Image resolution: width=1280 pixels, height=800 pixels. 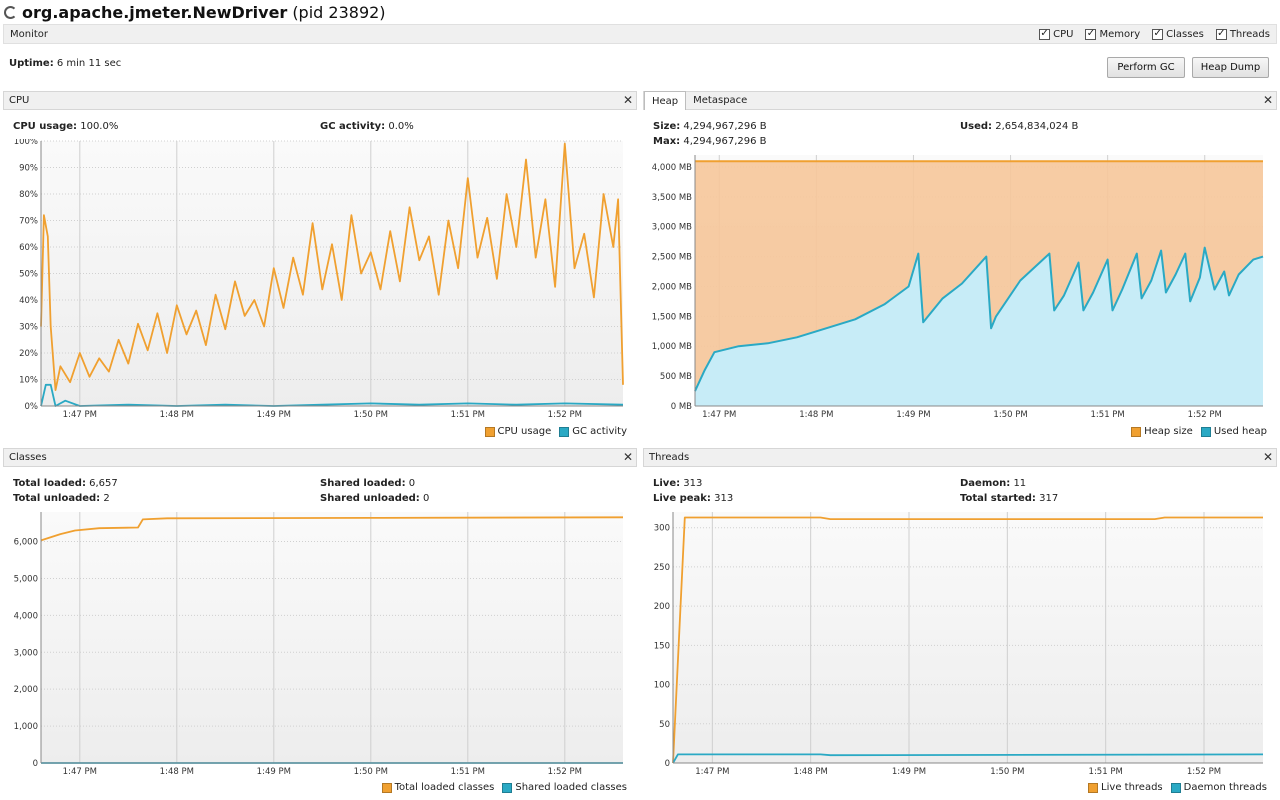 What do you see at coordinates (665, 100) in the screenshot?
I see `tab-heap: Heap` at bounding box center [665, 100].